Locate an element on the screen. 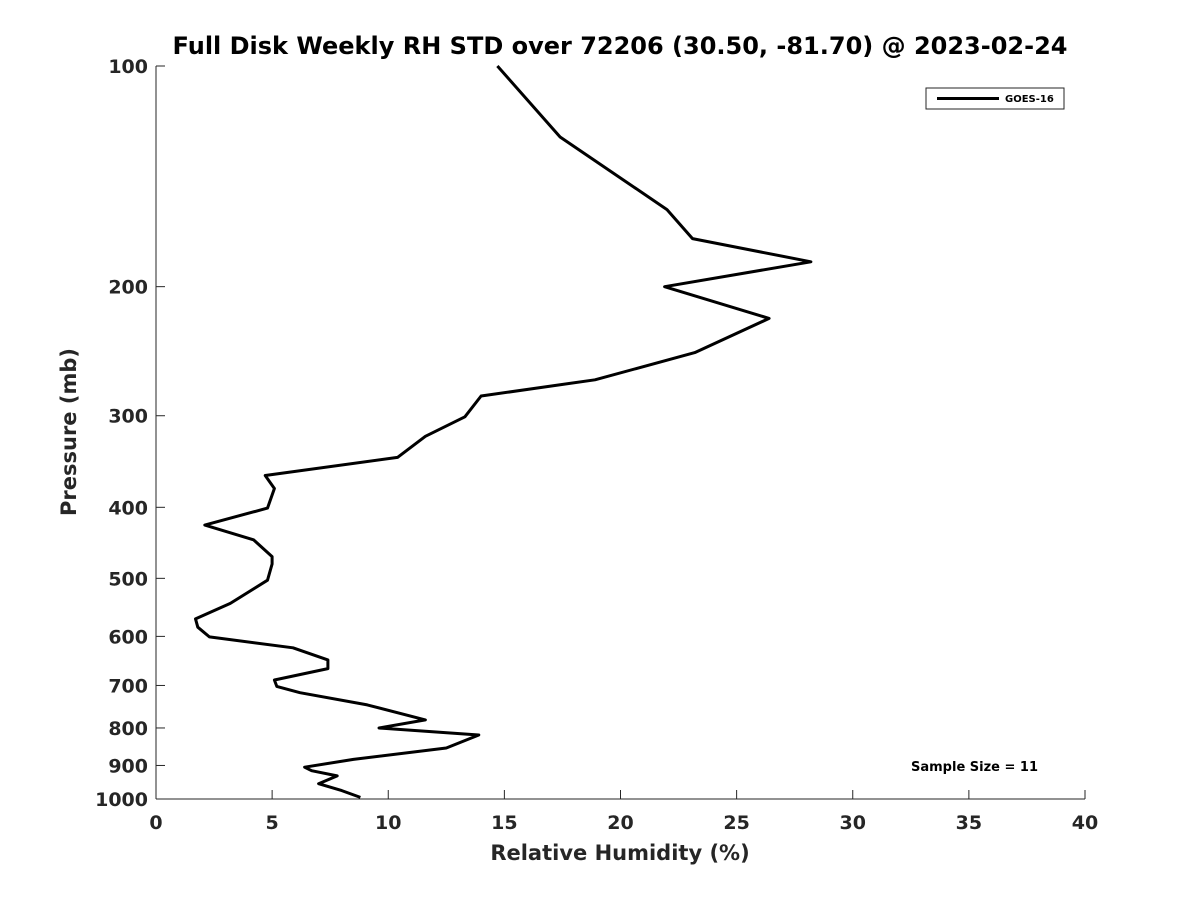  y-tick-label: 800 is located at coordinates (128, 729).